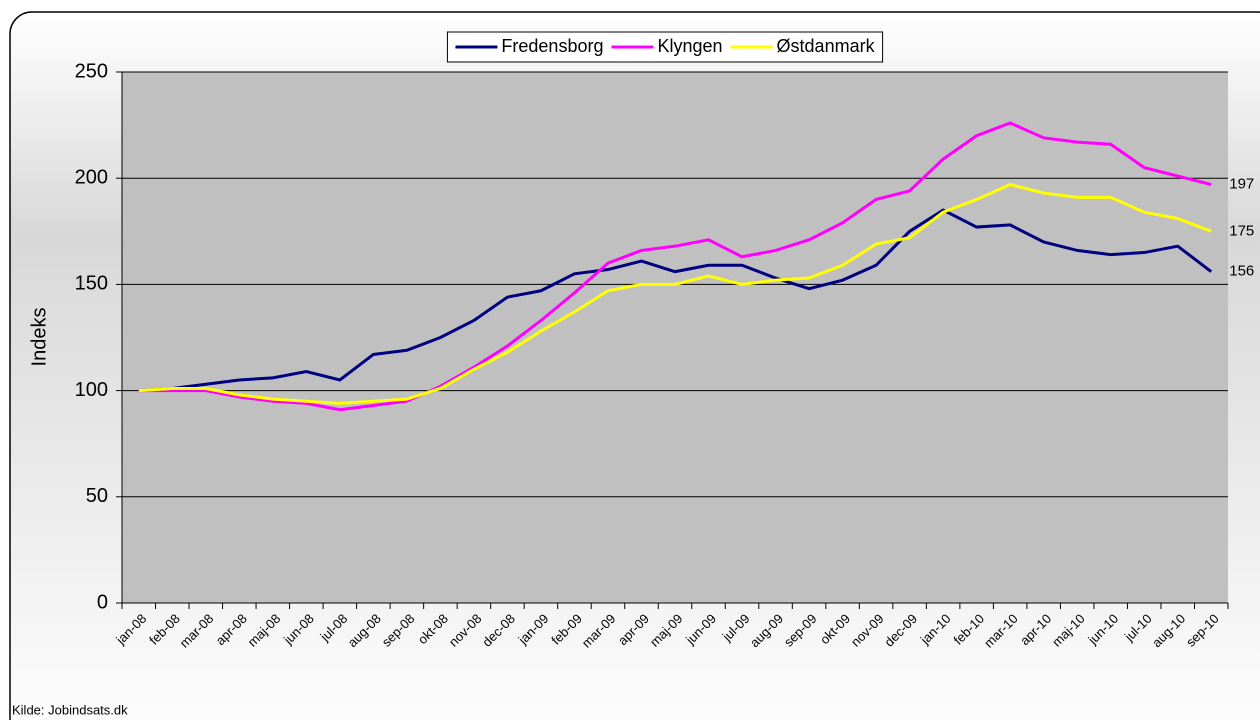 This screenshot has width=1260, height=725. Describe the element at coordinates (102, 602) in the screenshot. I see `y-tick-label: 0` at that location.